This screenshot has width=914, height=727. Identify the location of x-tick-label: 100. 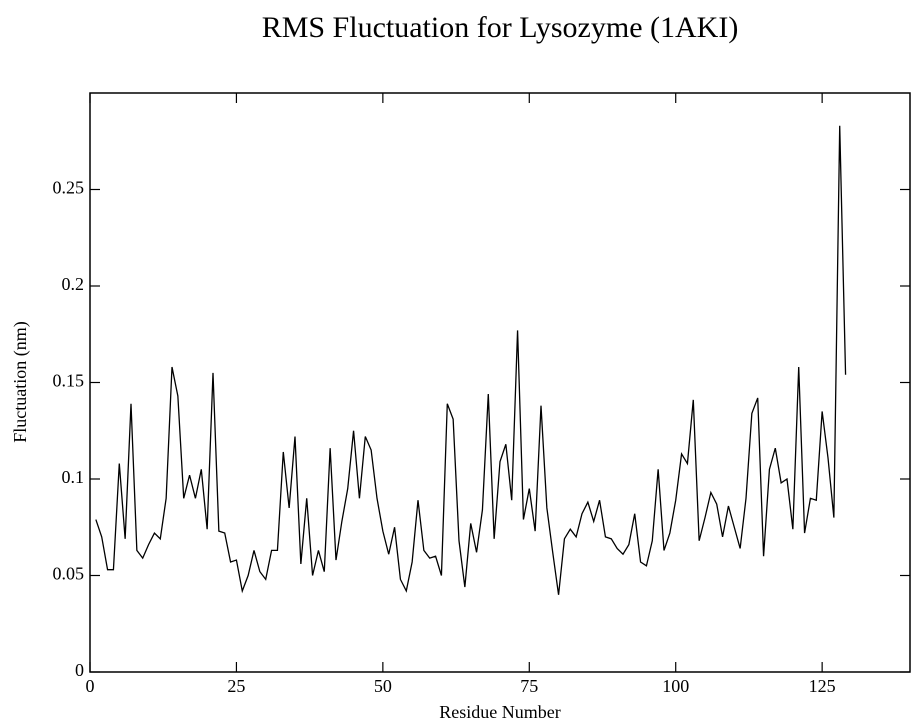
(675, 686).